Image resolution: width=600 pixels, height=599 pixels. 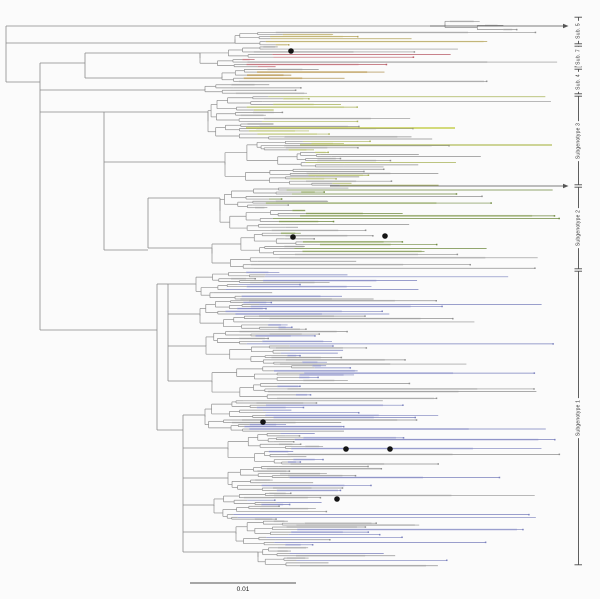 I want to click on clade-subg1-d, so click(x=352, y=382).